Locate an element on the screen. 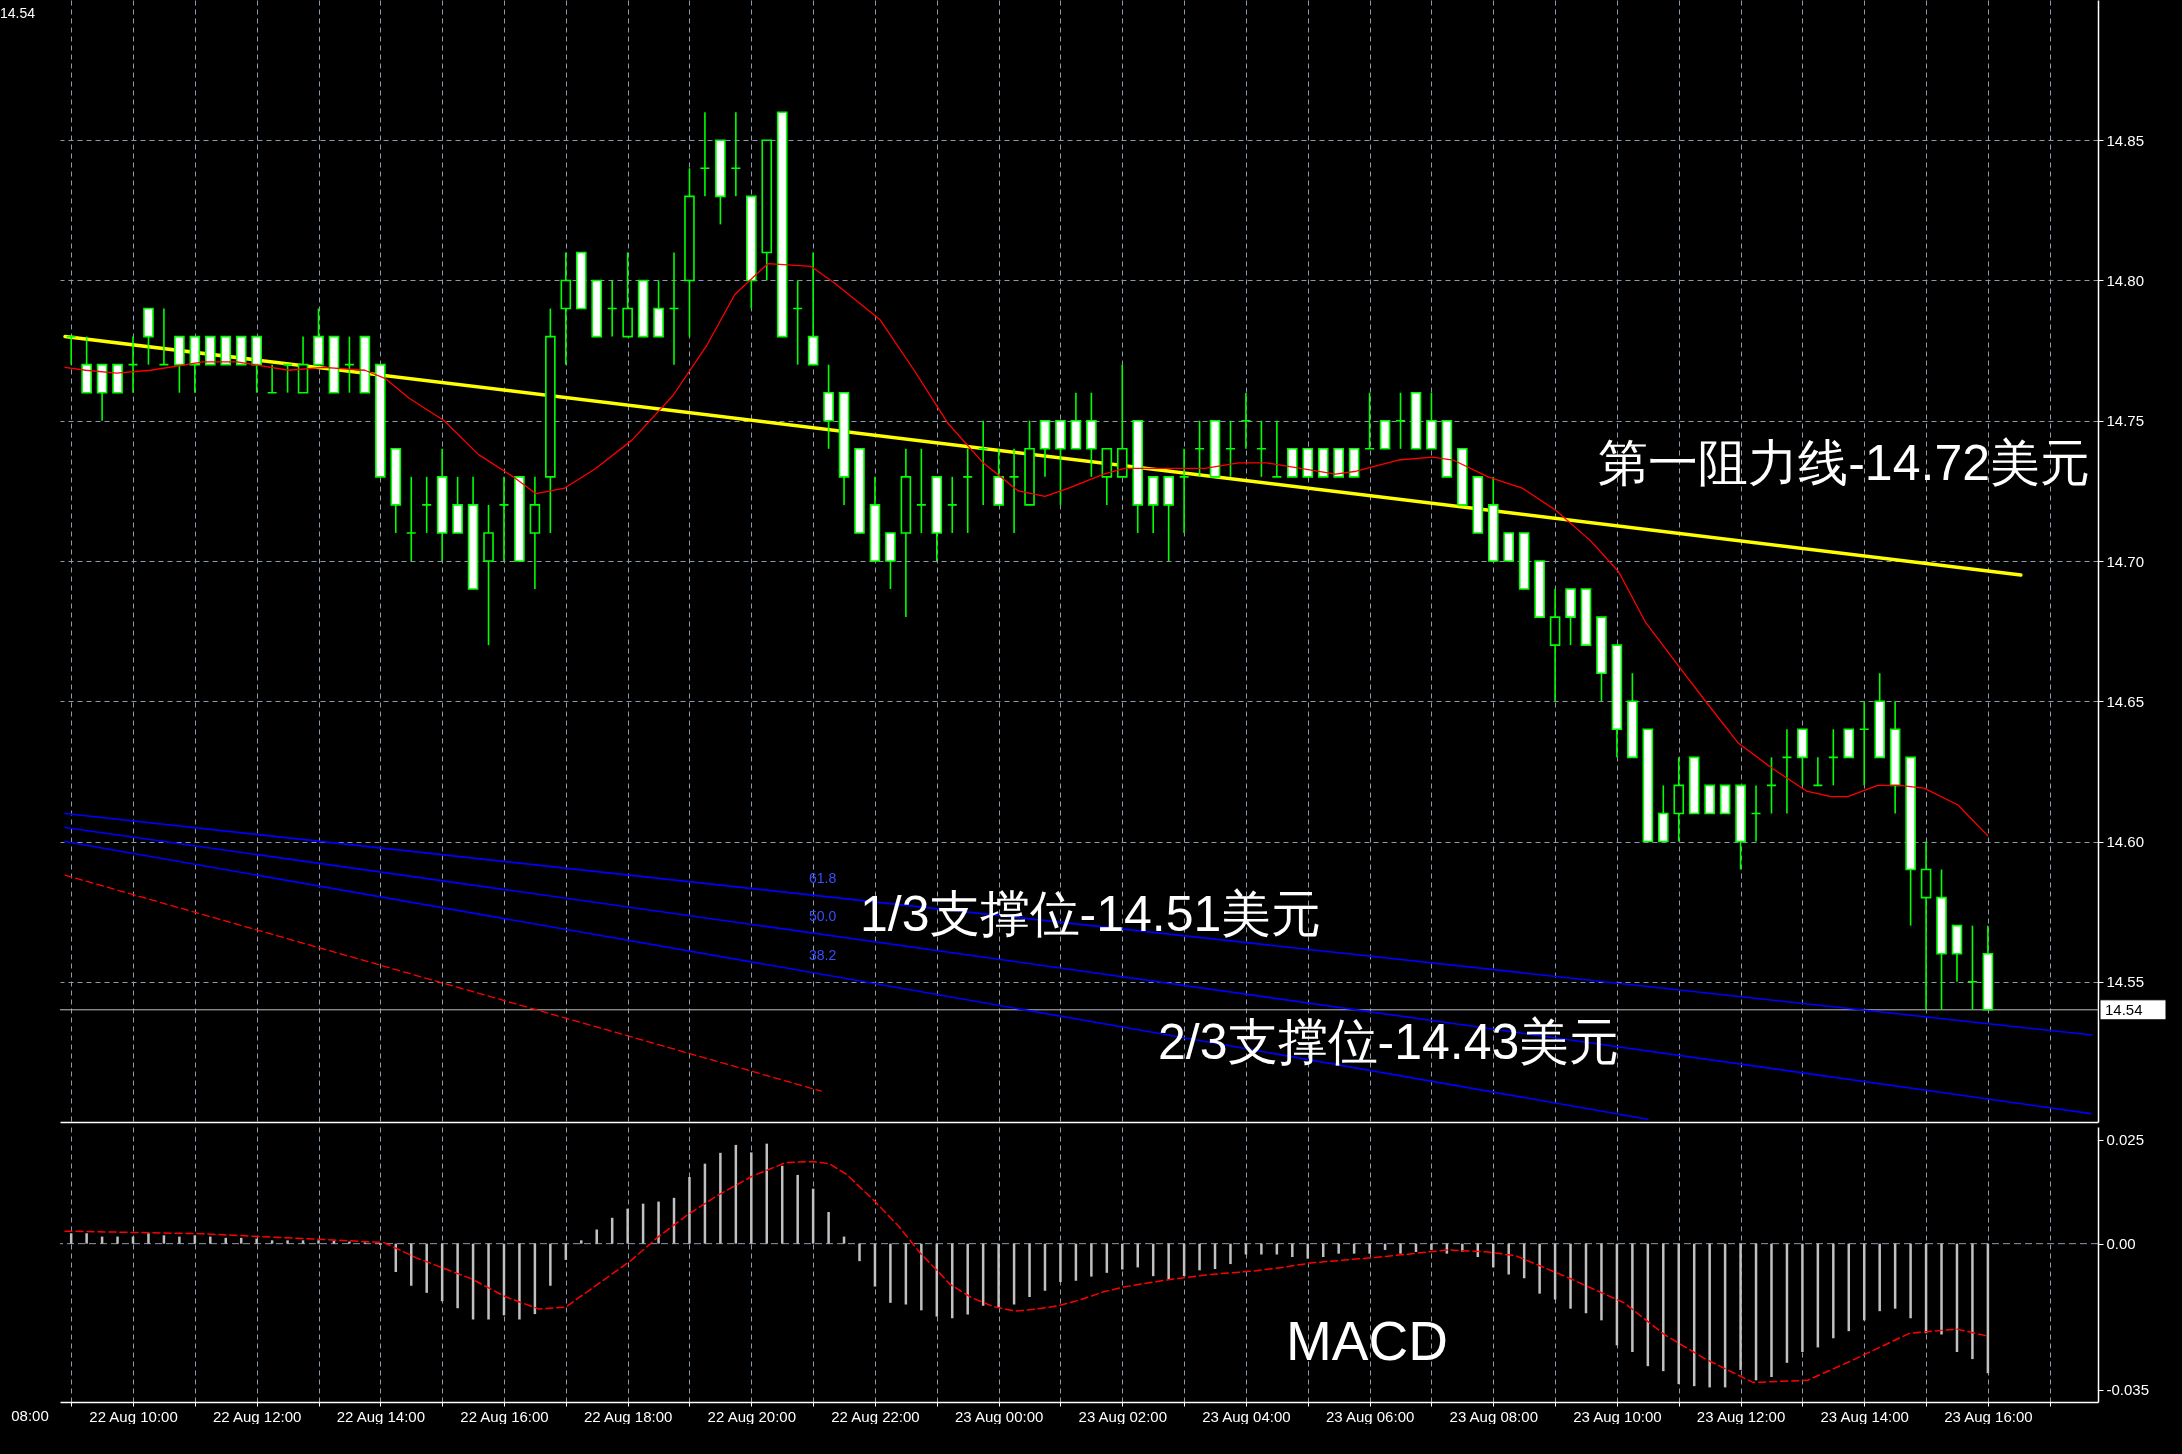 The image size is (2182, 1454). x-tick-label: 22 Aug 10:00 is located at coordinates (133, 1416).